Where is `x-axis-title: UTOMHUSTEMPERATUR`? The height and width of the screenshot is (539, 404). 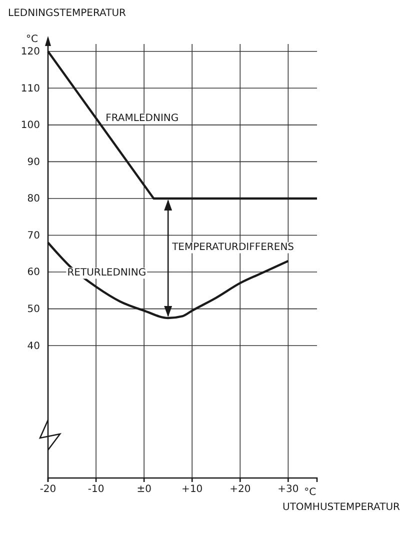 x-axis-title: UTOMHUSTEMPERATUR is located at coordinates (341, 507).